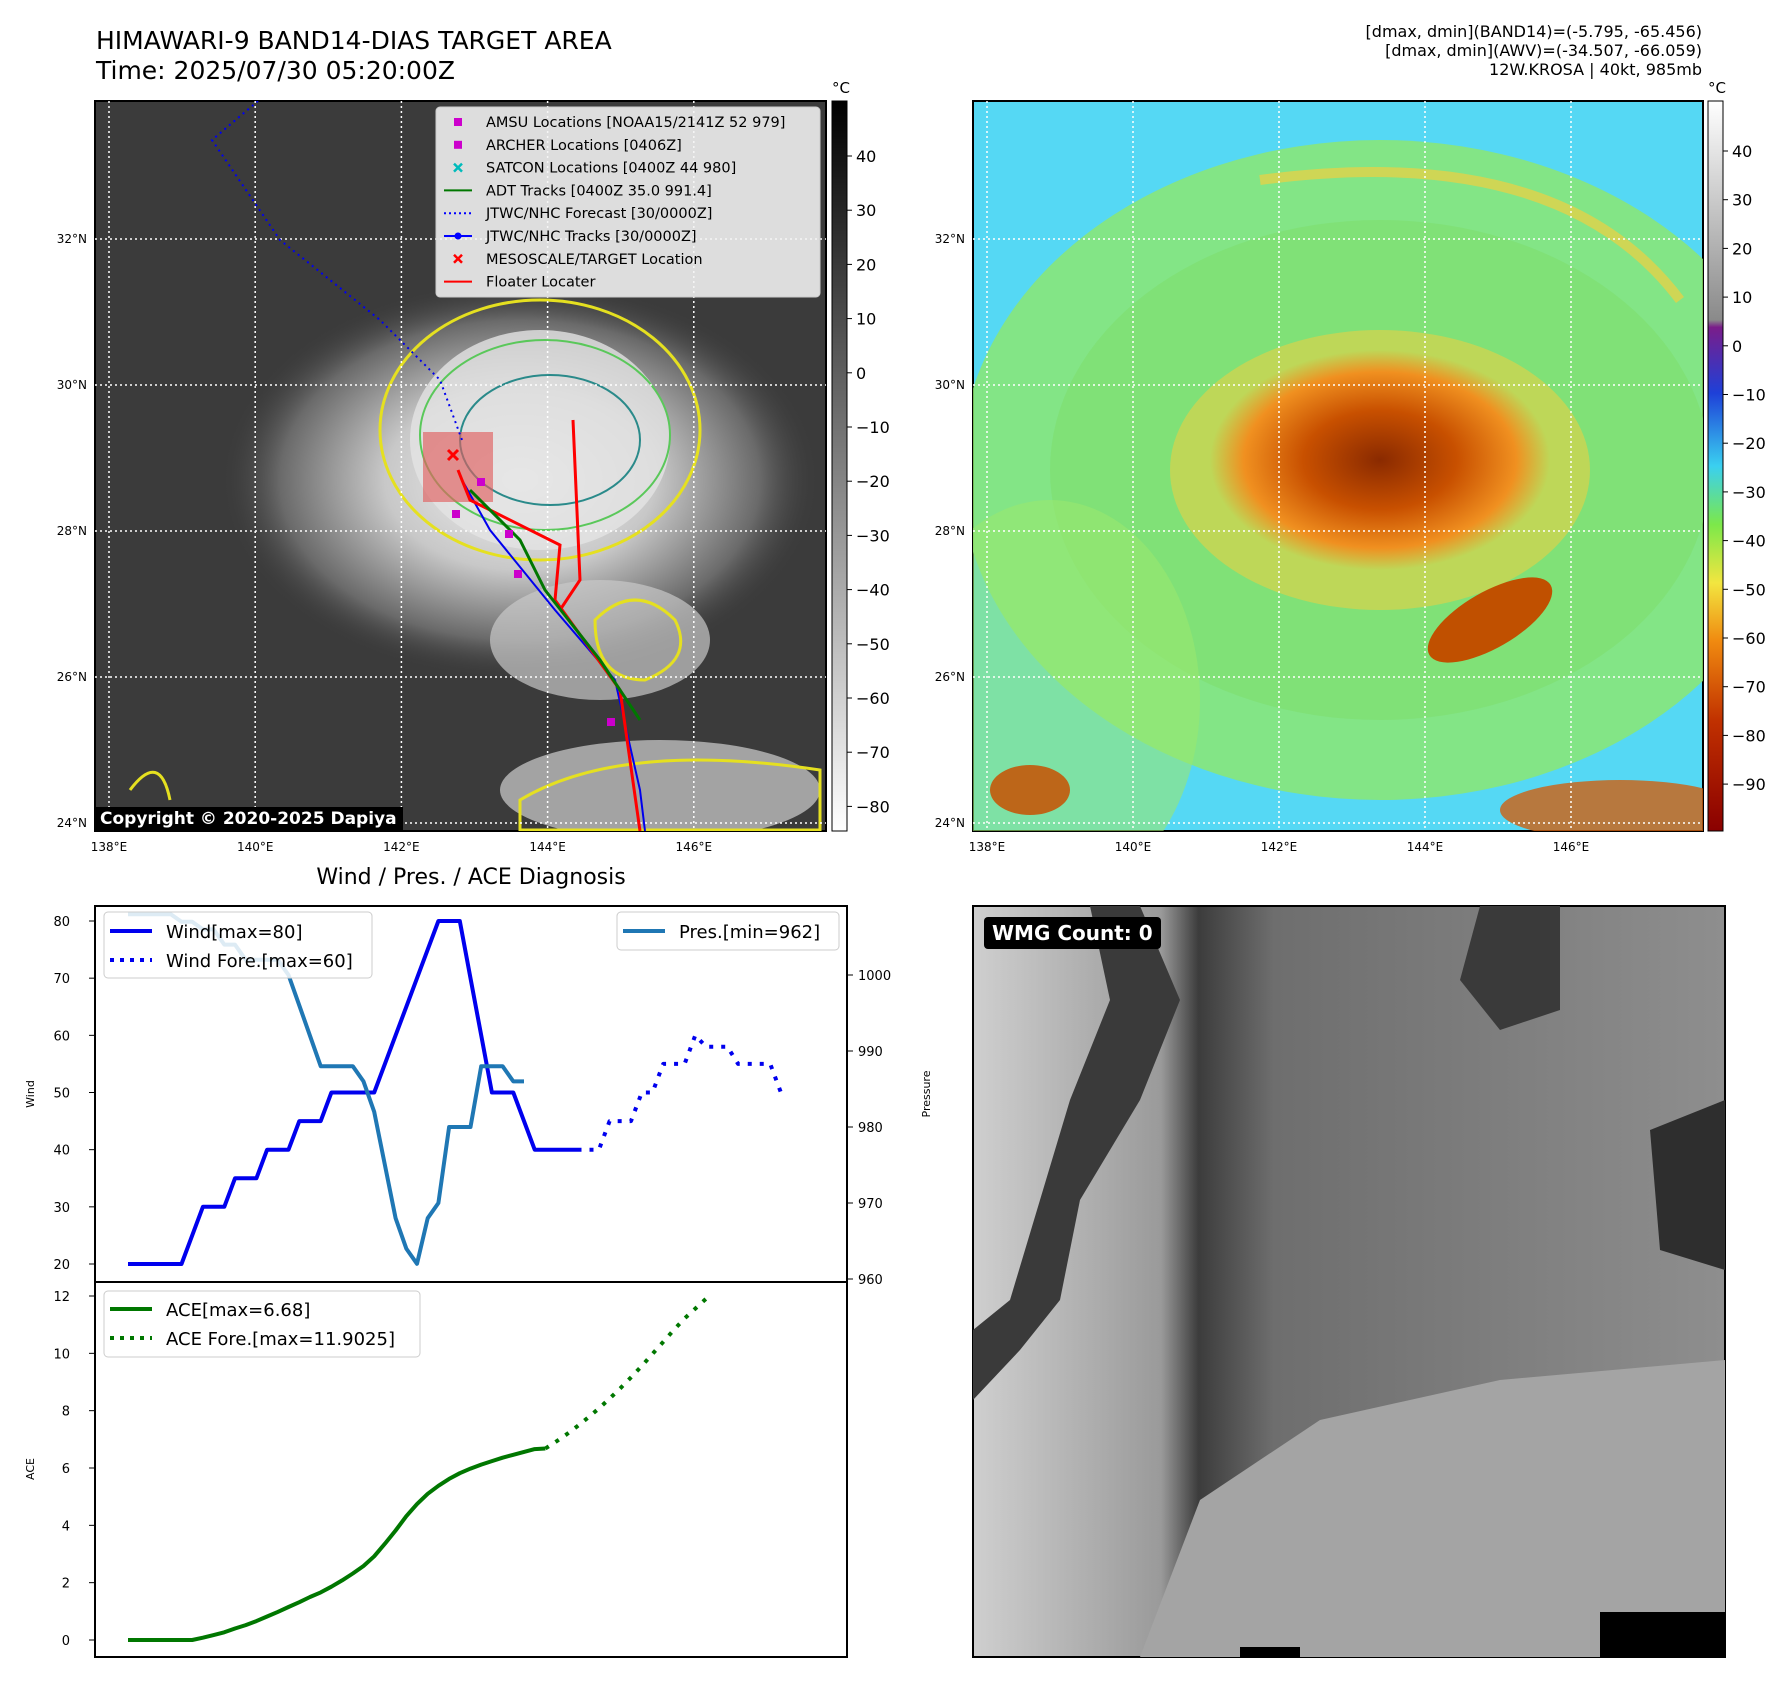 This screenshot has height=1690, width=1788. What do you see at coordinates (1425, 847) in the screenshot?
I see `awv-map-lon-label: 144°E` at bounding box center [1425, 847].